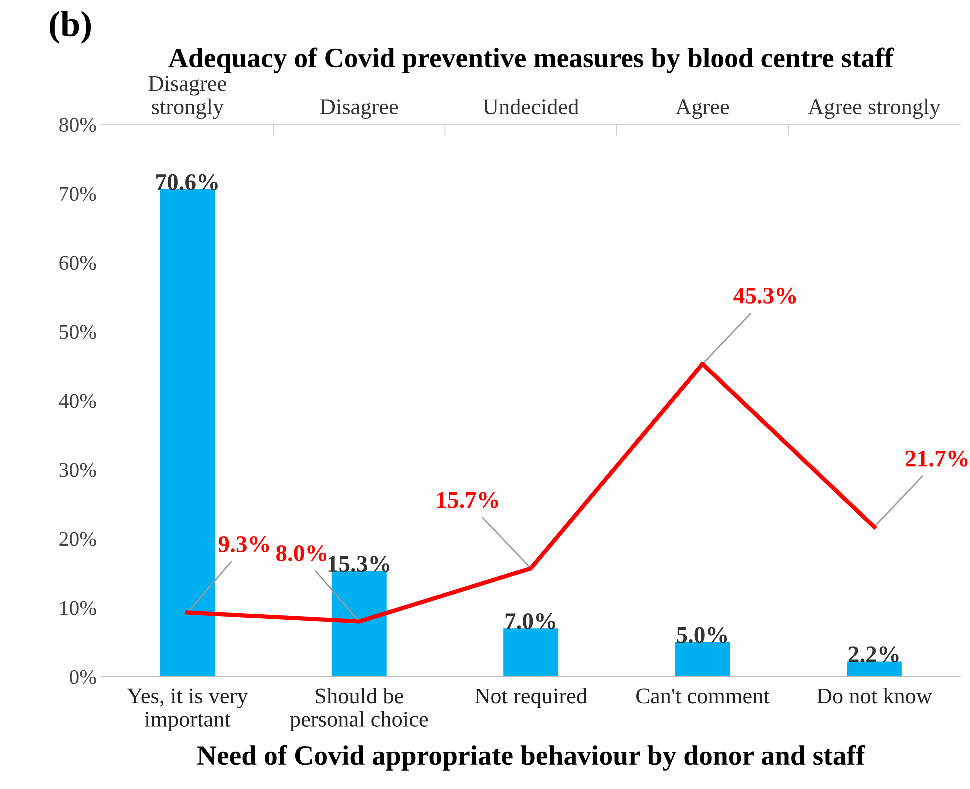 The height and width of the screenshot is (789, 970). What do you see at coordinates (703, 110) in the screenshot?
I see `text: Agree` at bounding box center [703, 110].